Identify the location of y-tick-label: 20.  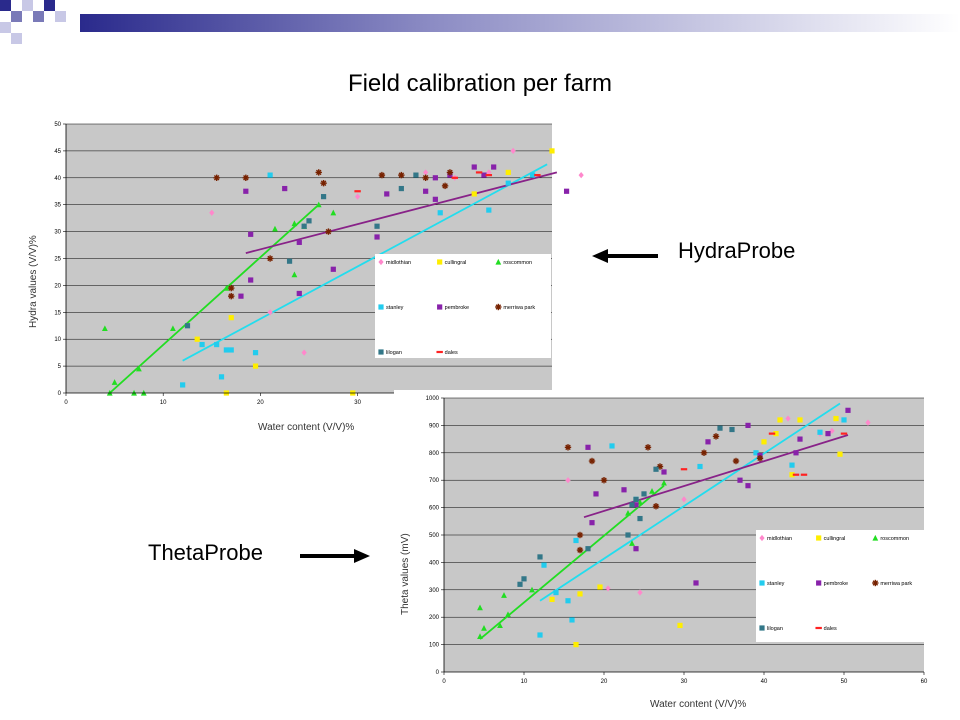
(57, 286).